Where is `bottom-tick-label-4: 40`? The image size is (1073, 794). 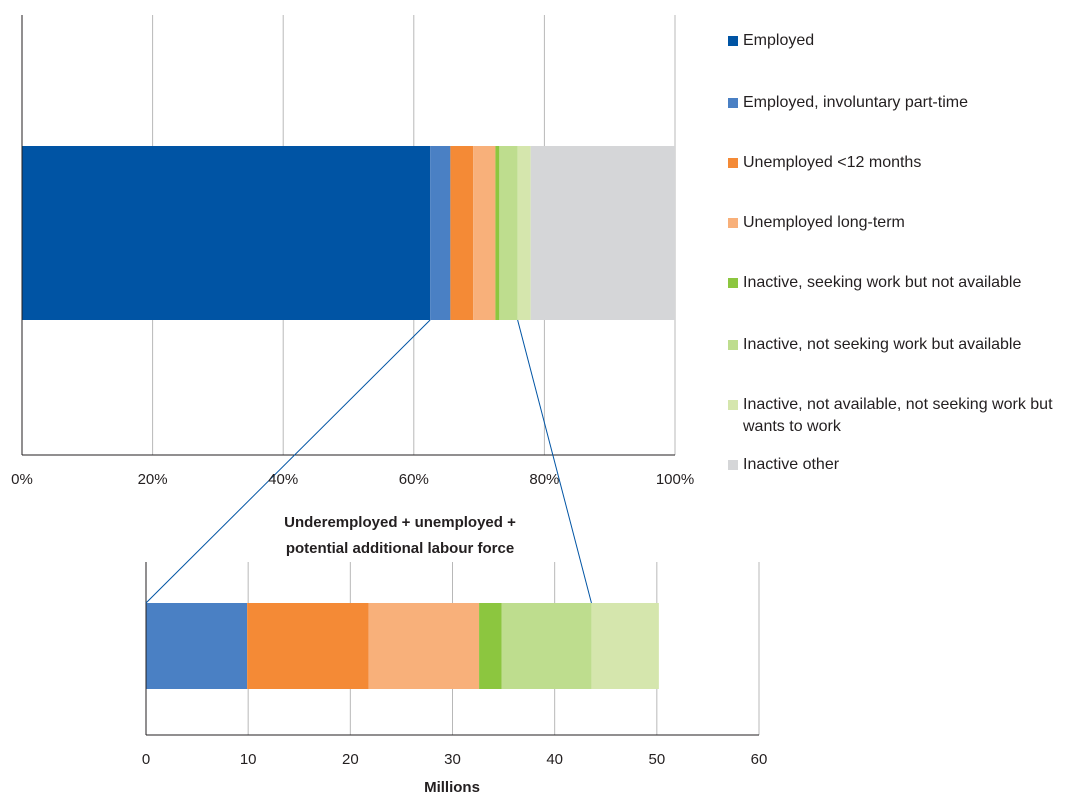 bottom-tick-label-4: 40 is located at coordinates (554, 759).